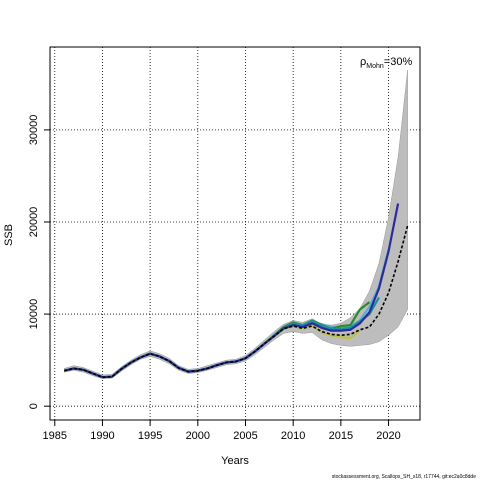 The height and width of the screenshot is (480, 480). What do you see at coordinates (341, 436) in the screenshot?
I see `x-tick-label: 2015` at bounding box center [341, 436].